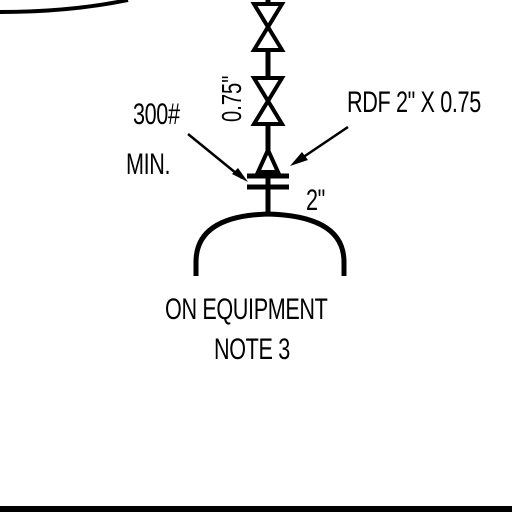 This screenshot has width=512, height=512. I want to click on leader-arrow-rating, so click(240, 175).